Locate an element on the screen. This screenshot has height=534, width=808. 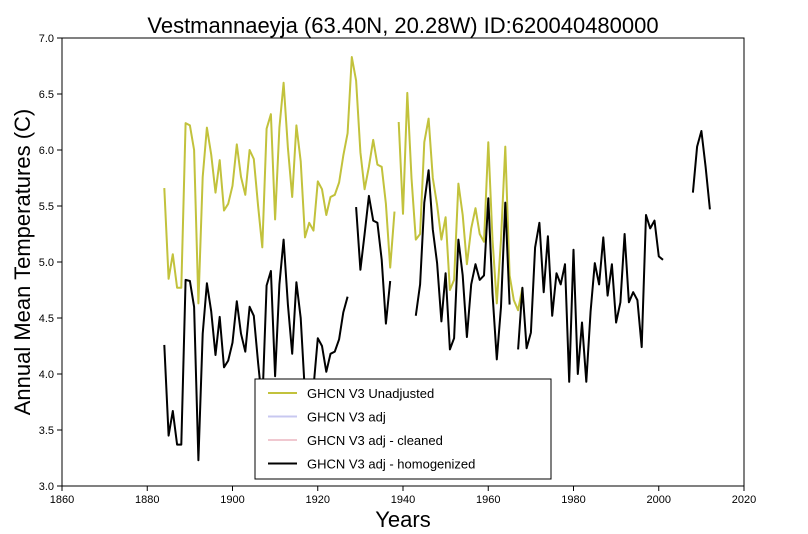
x-tick-label: 1880 is located at coordinates (147, 500).